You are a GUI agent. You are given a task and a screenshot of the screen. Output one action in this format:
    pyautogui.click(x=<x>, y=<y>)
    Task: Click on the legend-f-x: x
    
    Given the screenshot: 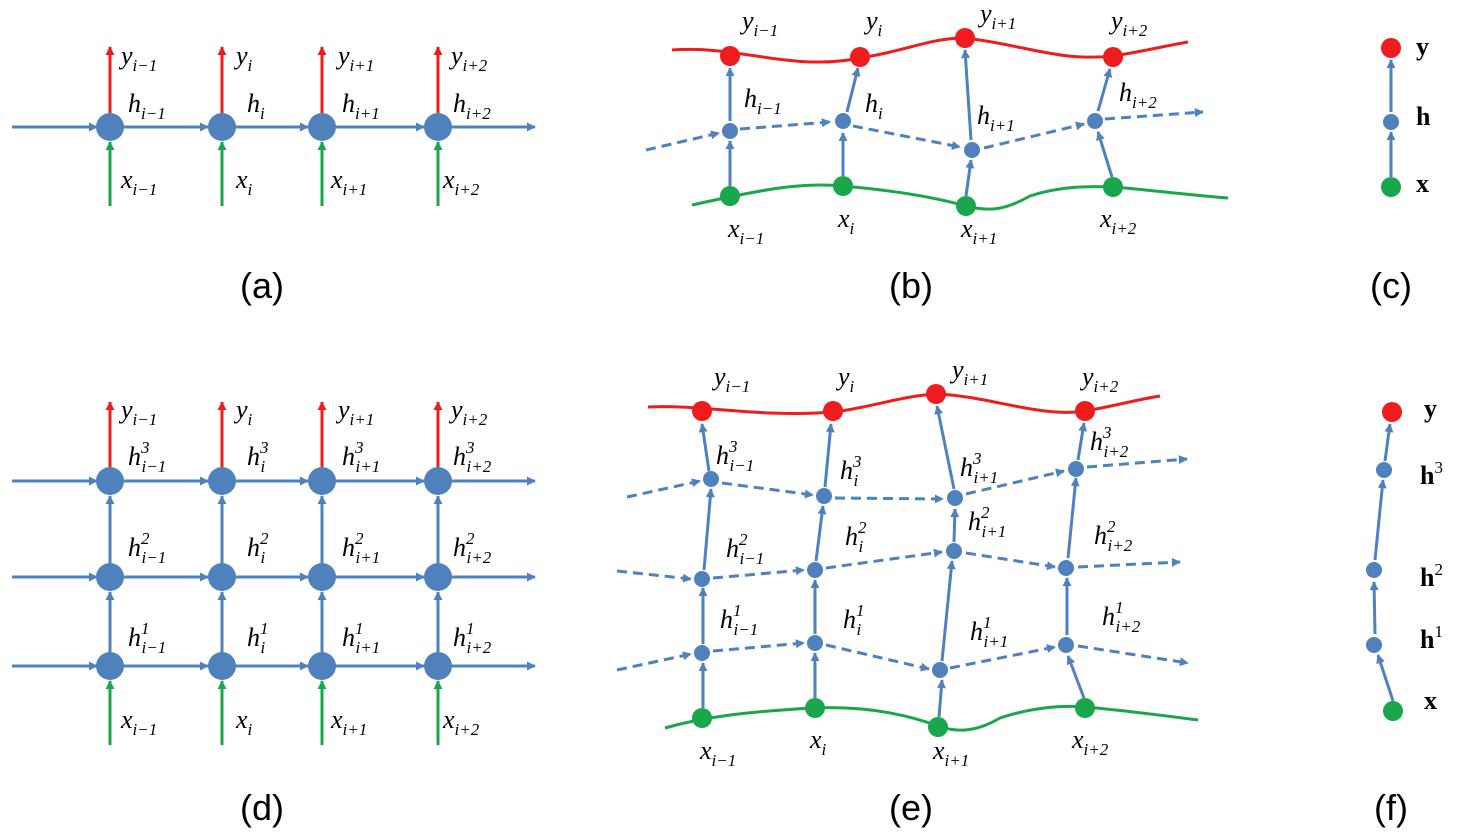 What is the action you would take?
    pyautogui.click(x=1430, y=700)
    